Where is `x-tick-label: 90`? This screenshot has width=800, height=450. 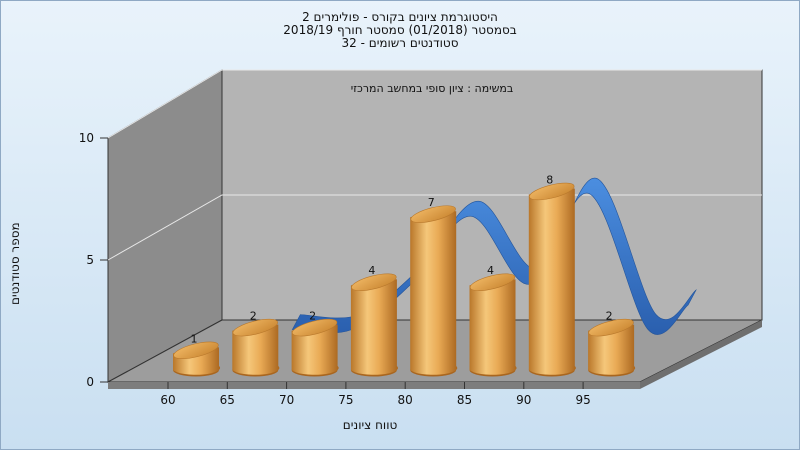 x-tick-label: 90 is located at coordinates (523, 400).